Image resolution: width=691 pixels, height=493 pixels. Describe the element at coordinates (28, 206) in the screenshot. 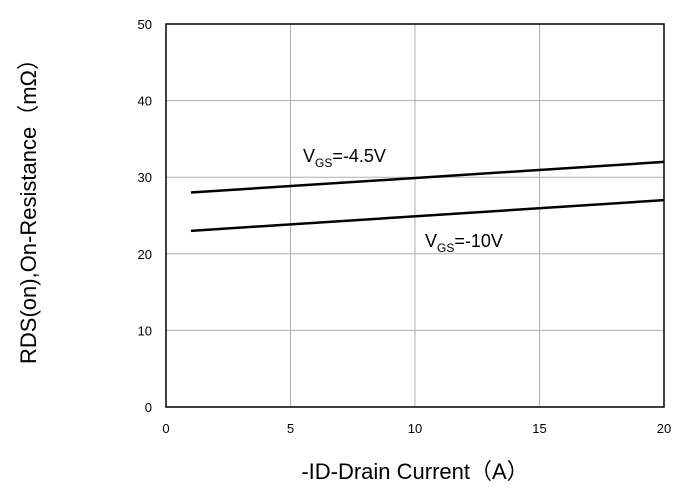

I see `y-axis-title: RDS(on),On-Resistance（mΩ）` at that location.